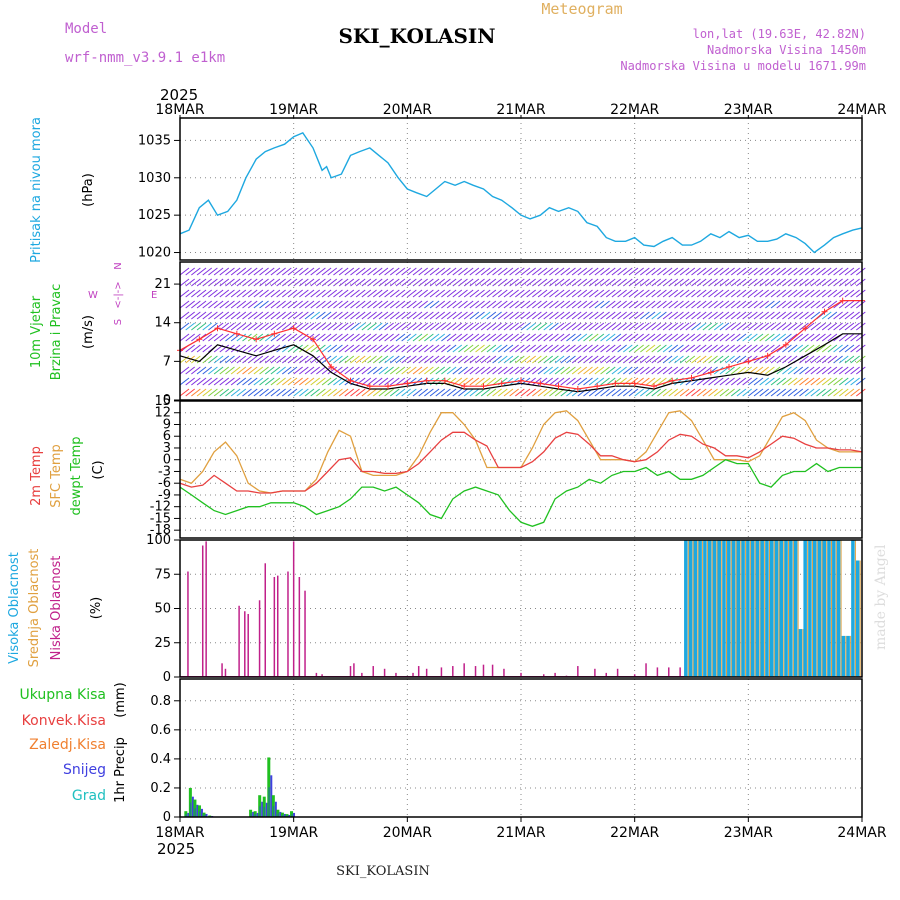  What do you see at coordinates (167, 400) in the screenshot?
I see `wind-tick-label: 0` at bounding box center [167, 400].